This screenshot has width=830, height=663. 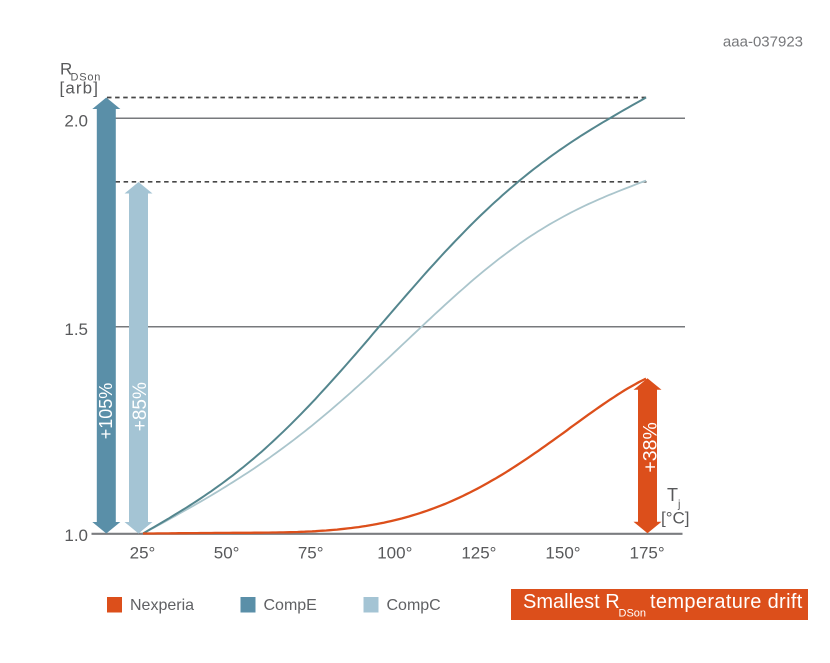 What do you see at coordinates (651, 447) in the screenshot?
I see `svg-text: +38%` at bounding box center [651, 447].